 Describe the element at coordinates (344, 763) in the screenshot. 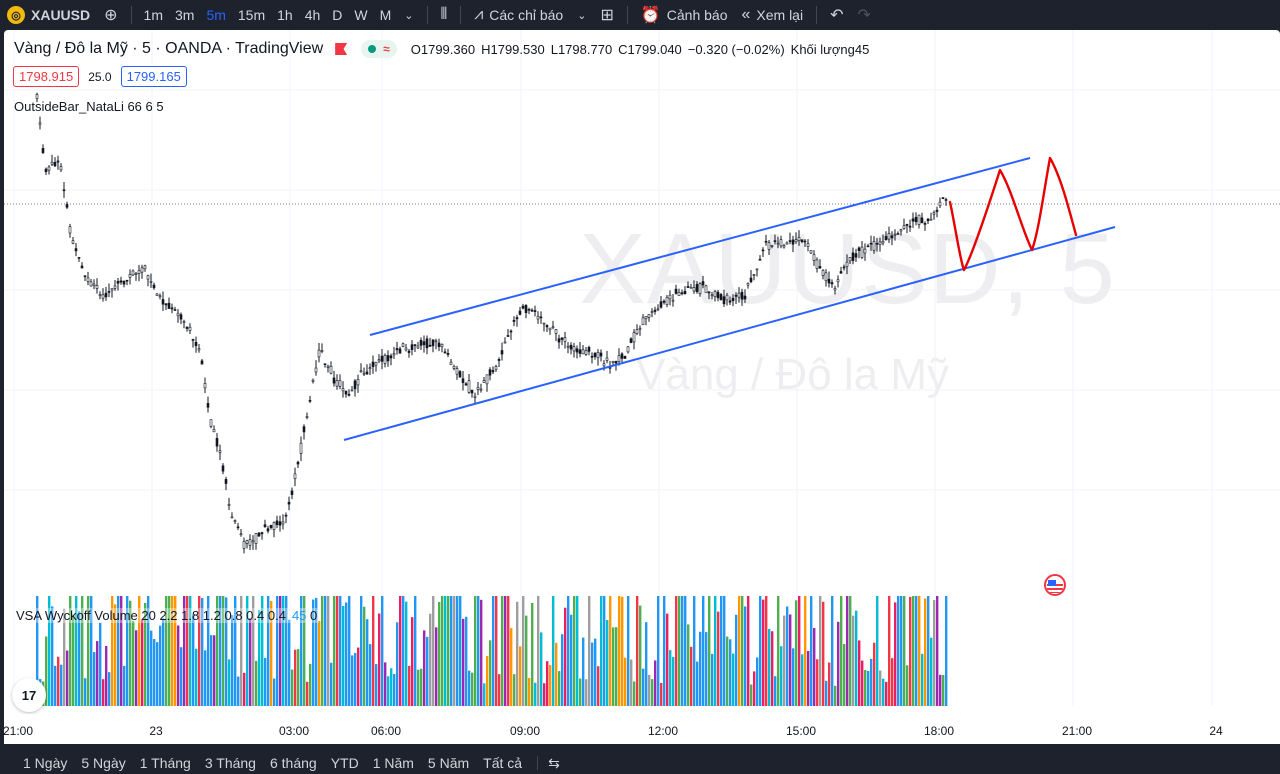

I see `range-button: YTD` at that location.